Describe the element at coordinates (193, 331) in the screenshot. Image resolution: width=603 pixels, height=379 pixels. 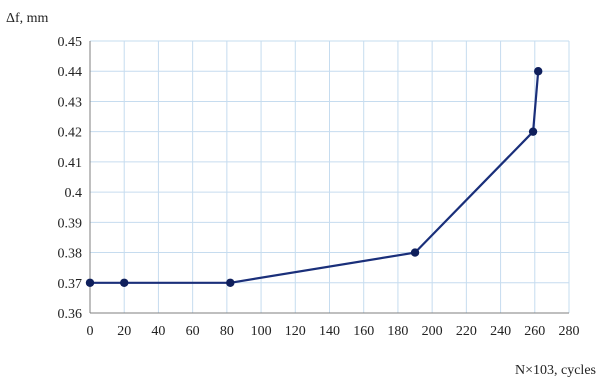
I see `x-tick-label: 60` at that location.